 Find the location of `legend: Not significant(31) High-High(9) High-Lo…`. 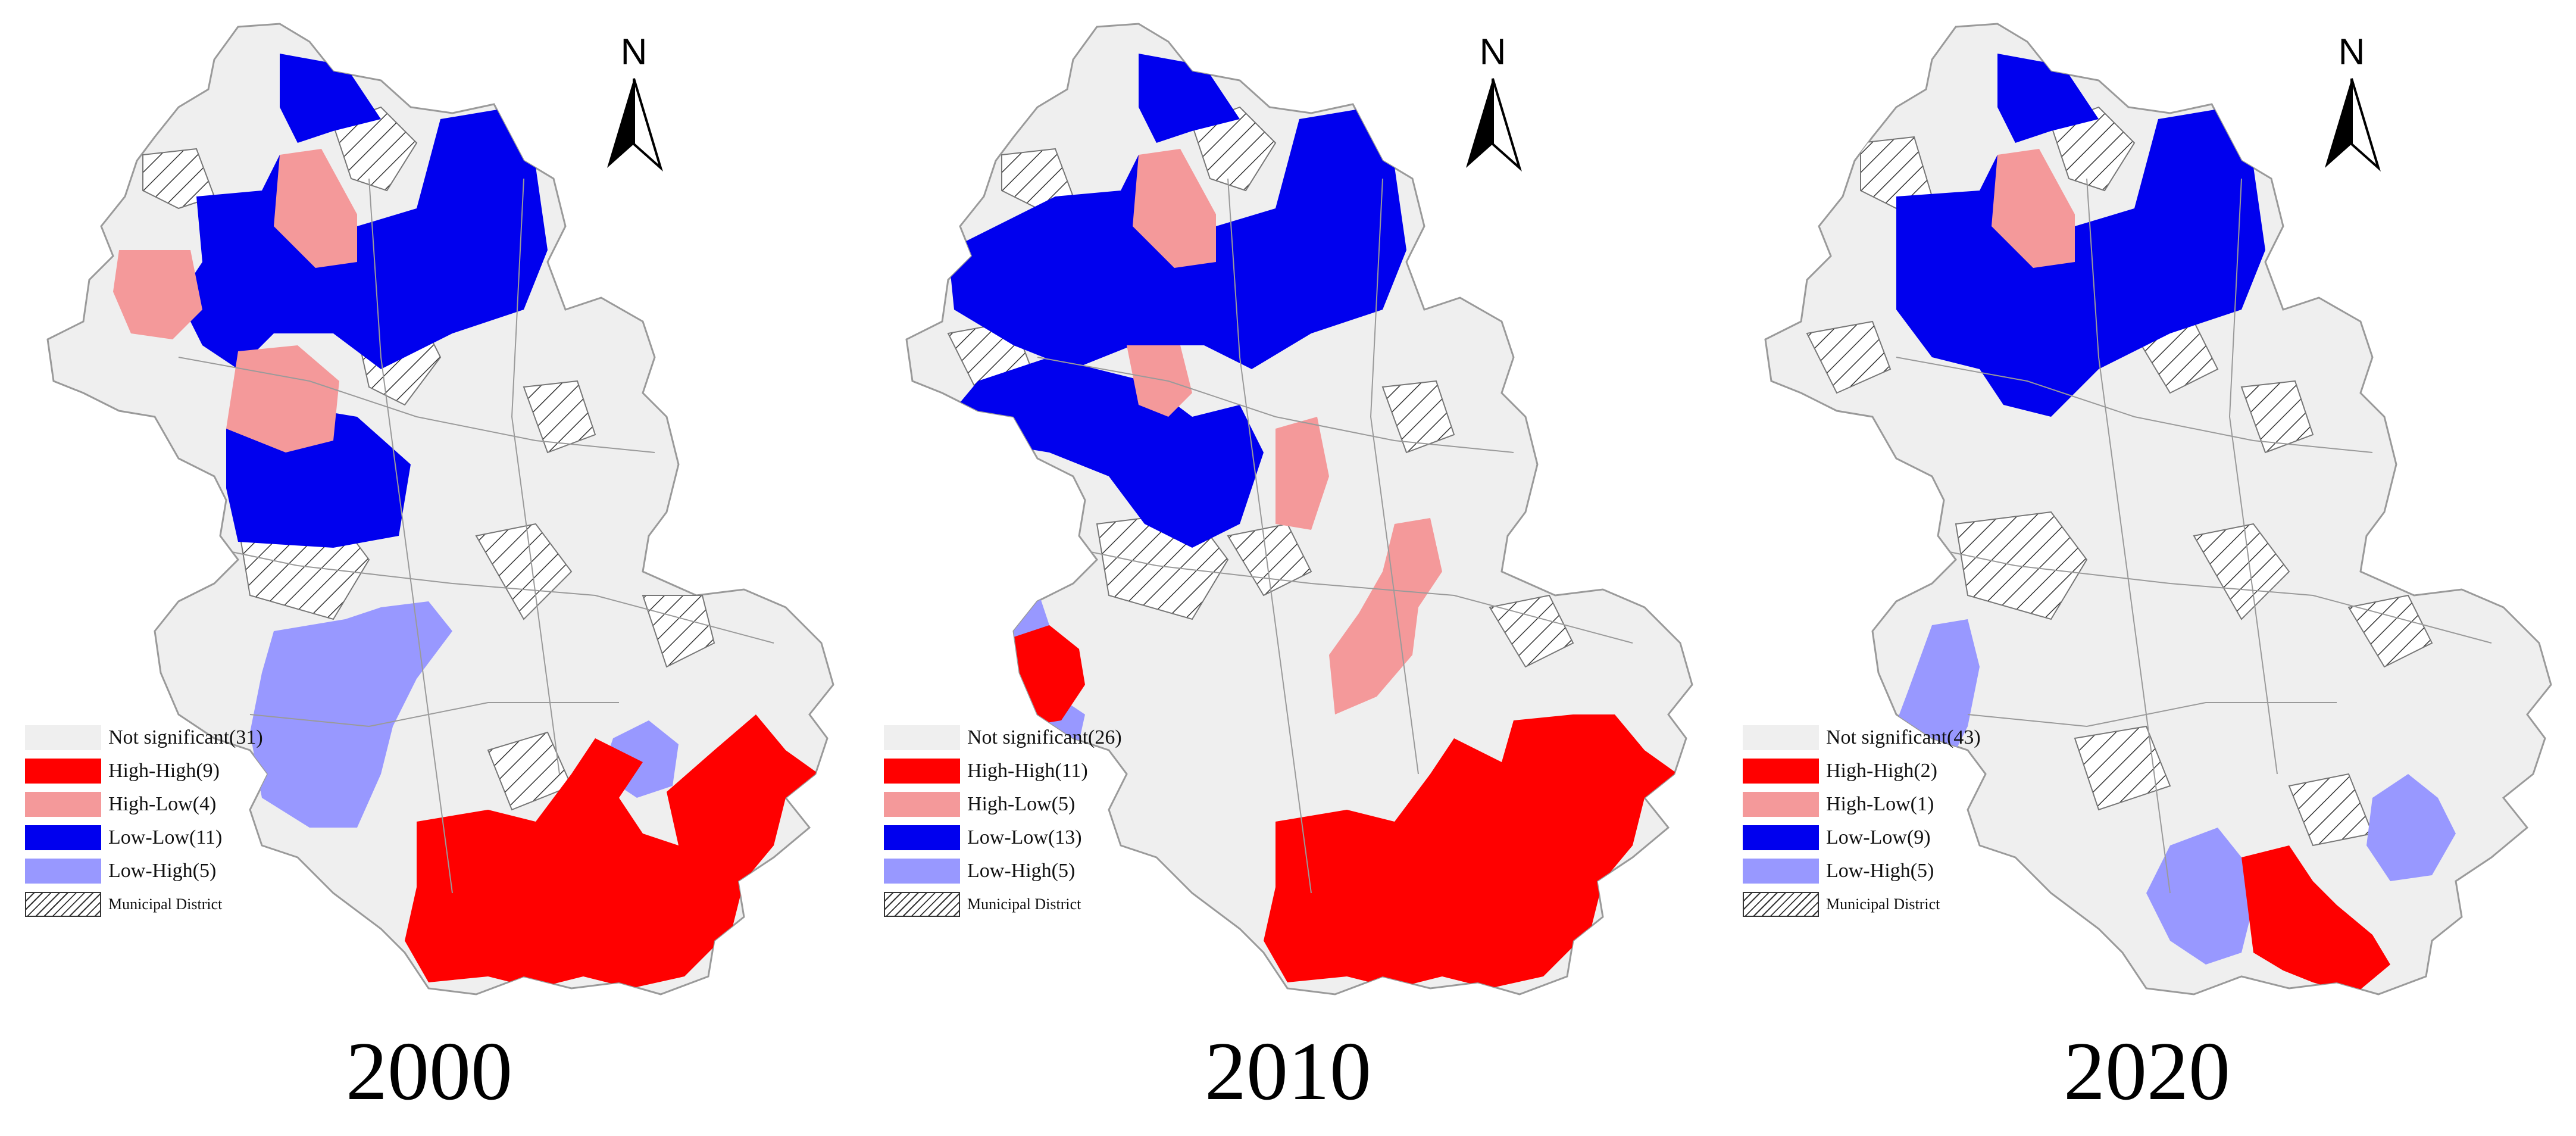

legend: Not significant(31) High-High(9) High-Lo… is located at coordinates (144, 825).